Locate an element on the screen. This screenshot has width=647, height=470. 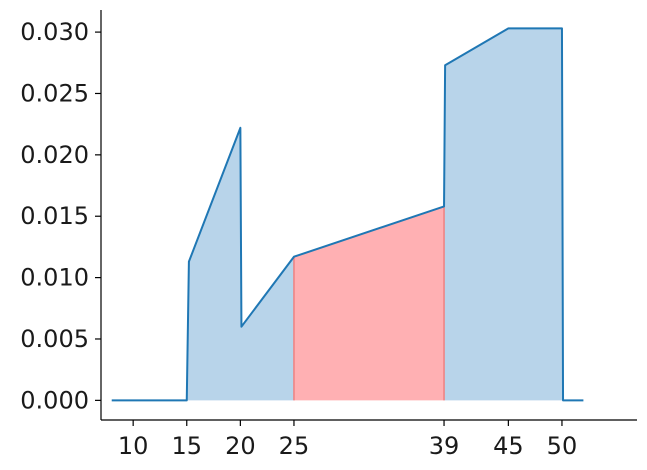
y-tick-label-1: 0.005 is located at coordinates (54, 339).